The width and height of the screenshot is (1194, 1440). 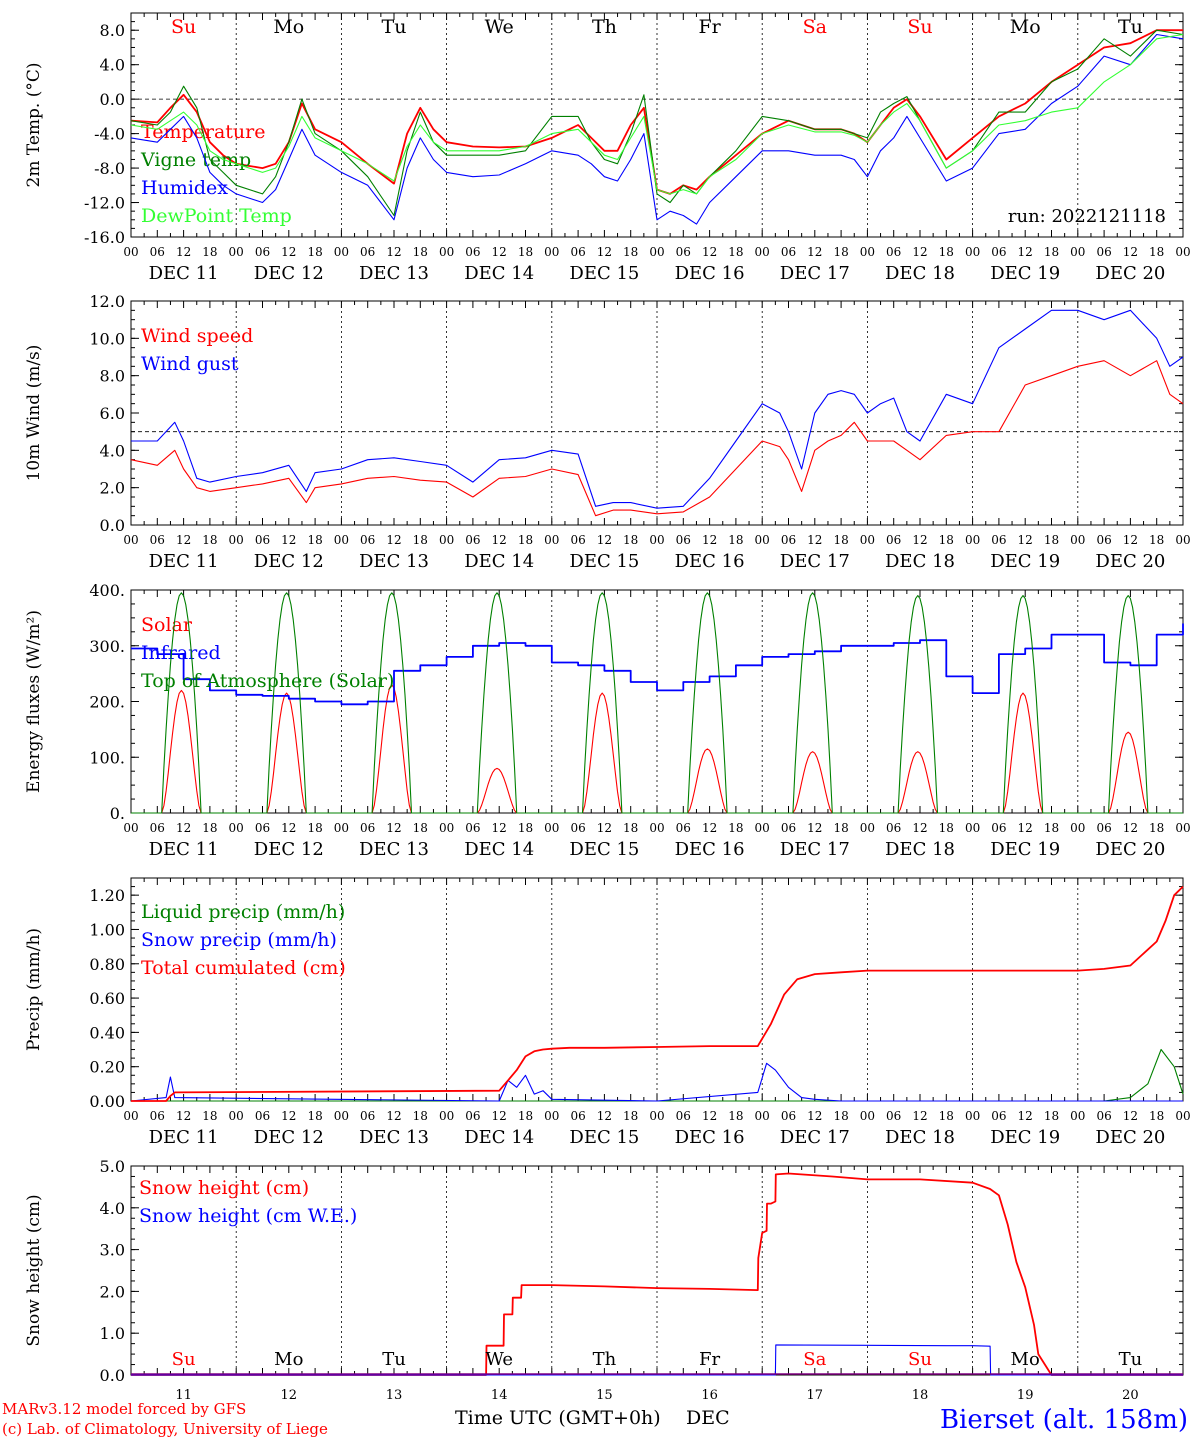 I want to click on y-axis-label: 2m Temp. (°C), so click(x=34, y=124).